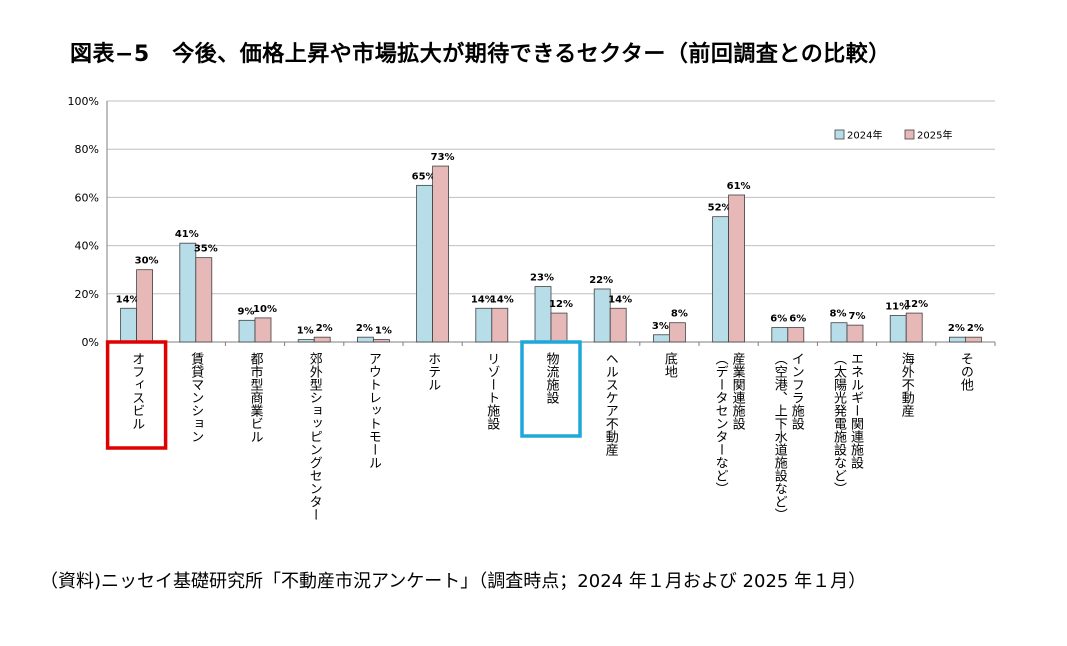 The image size is (1067, 646). Describe the element at coordinates (966, 372) in the screenshot. I see `x-category-label: その他` at that location.